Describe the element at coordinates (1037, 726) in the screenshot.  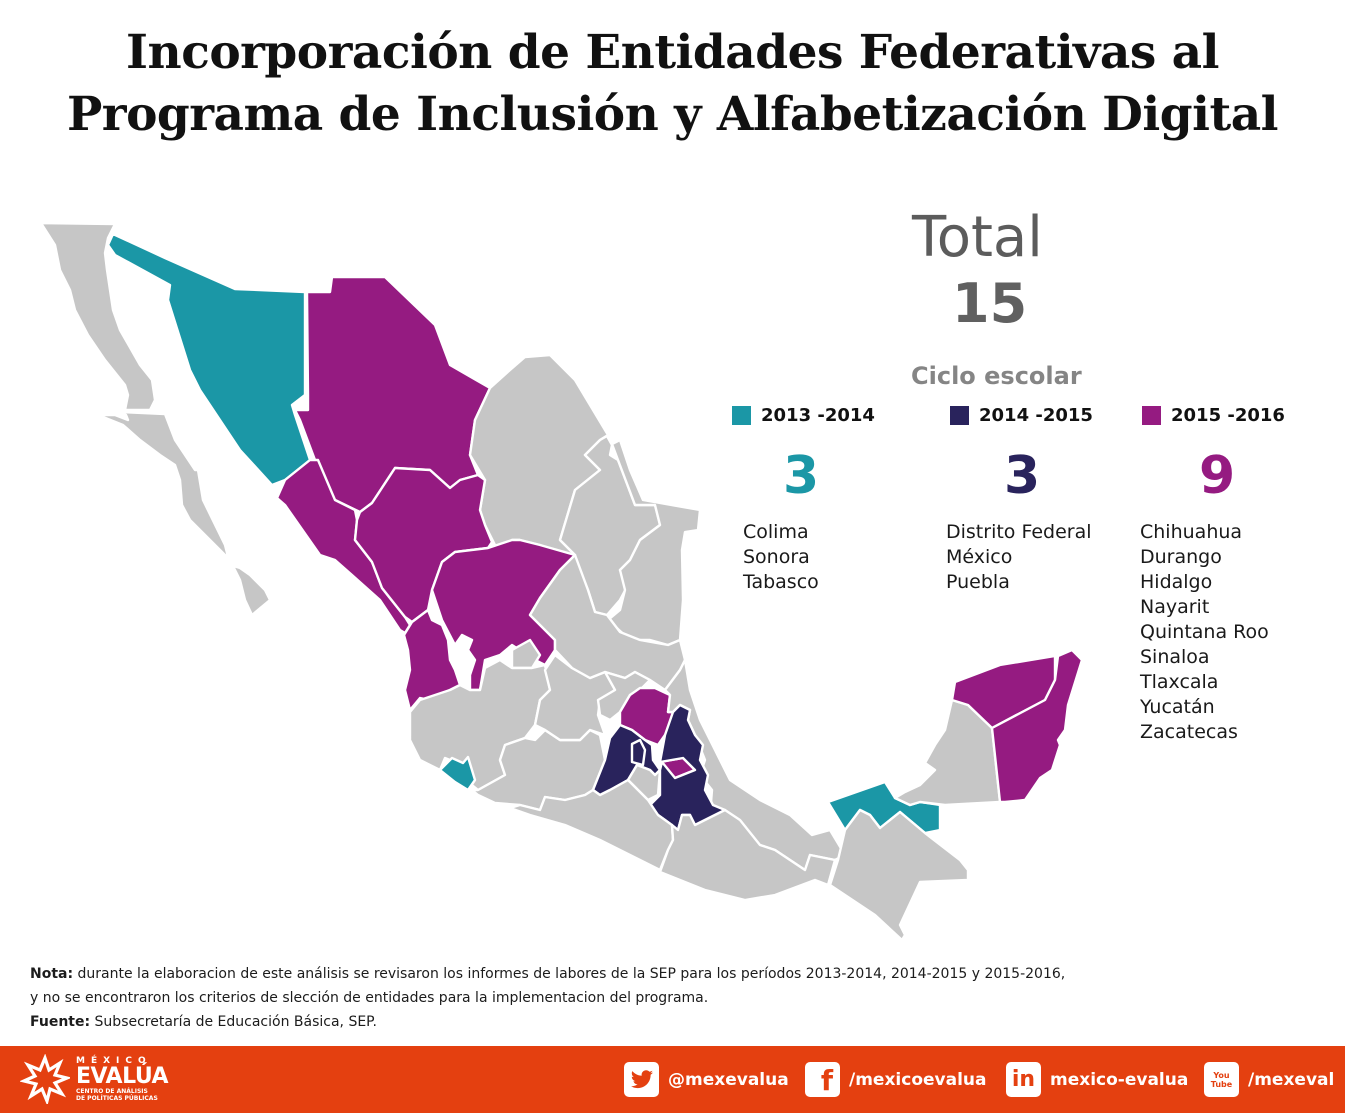
I see `state-quintana-roo` at that location.